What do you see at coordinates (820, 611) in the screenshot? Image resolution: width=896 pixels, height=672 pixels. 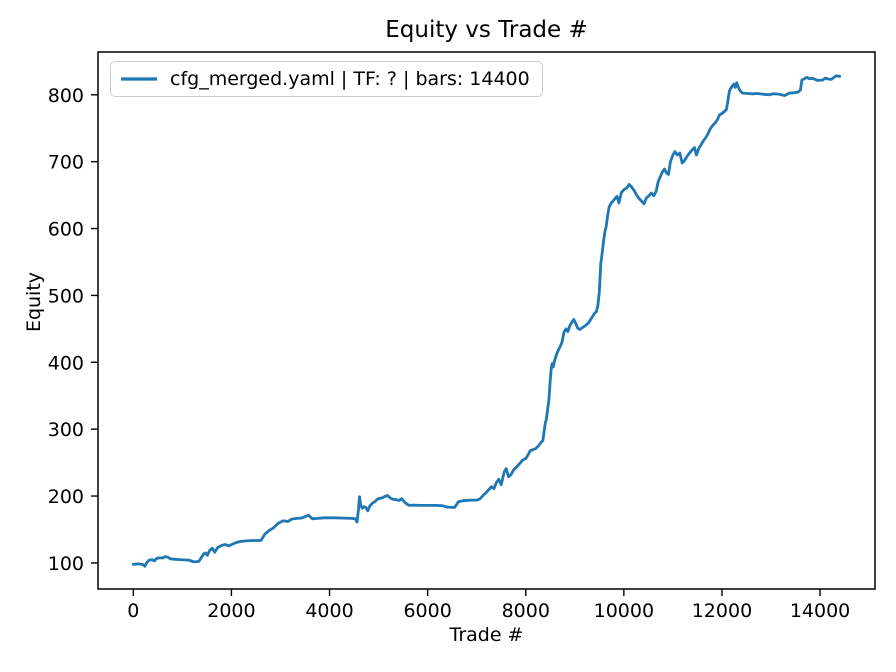 I see `x-tick-label: 14000` at bounding box center [820, 611].